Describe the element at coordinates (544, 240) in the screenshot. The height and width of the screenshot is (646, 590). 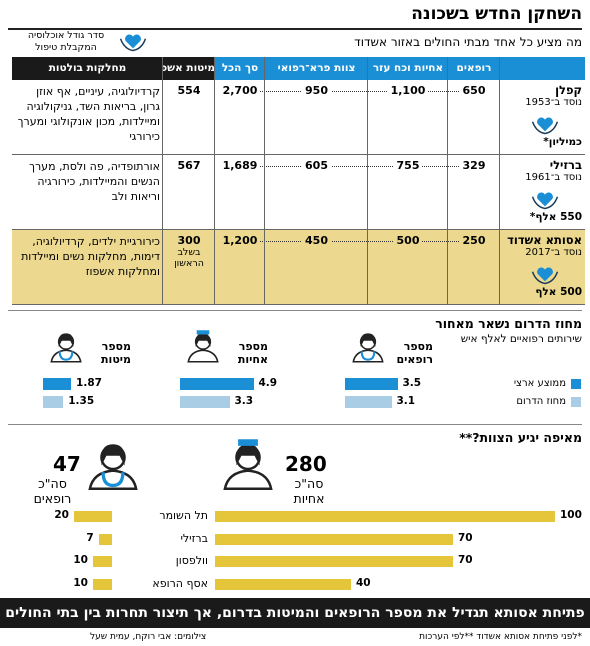
I see `hospital-name: אסותא אשדוד` at that location.